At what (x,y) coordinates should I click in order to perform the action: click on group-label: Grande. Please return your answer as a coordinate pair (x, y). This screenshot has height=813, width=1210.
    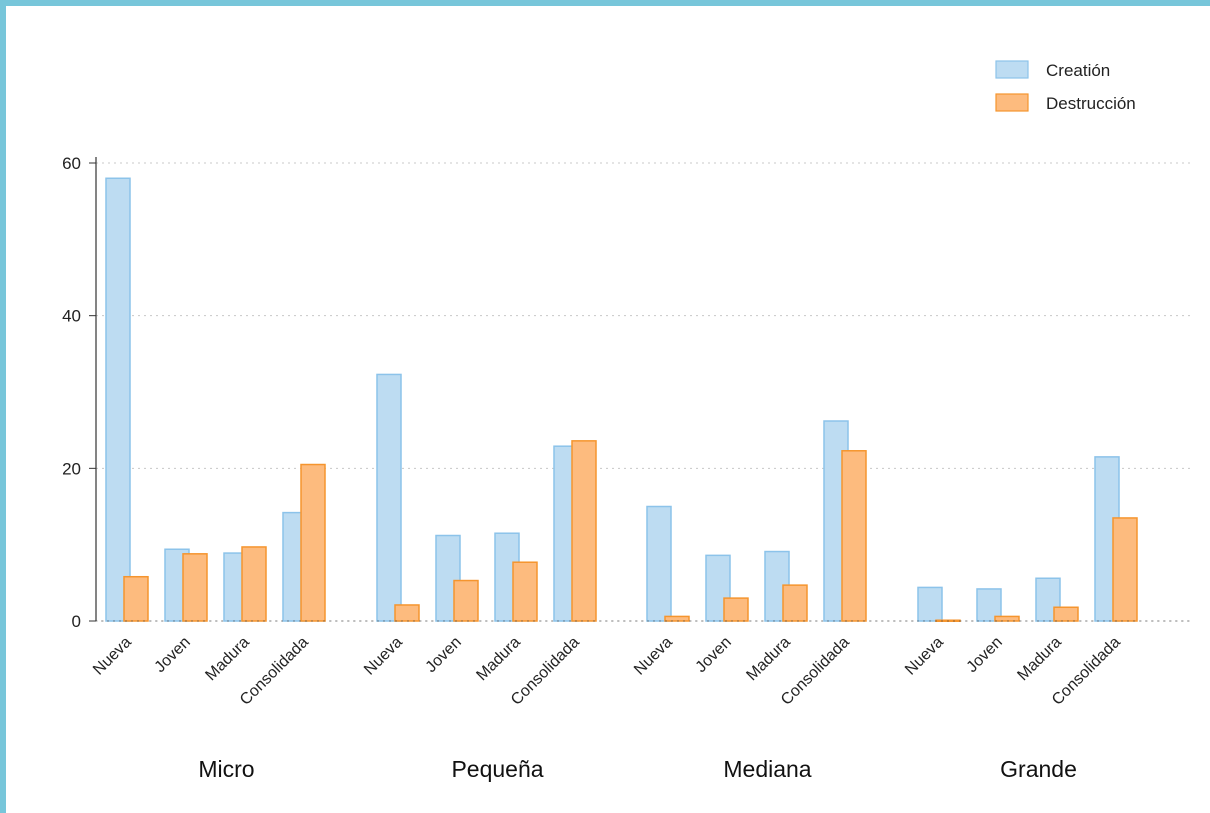
    Looking at the image, I should click on (1038, 769).